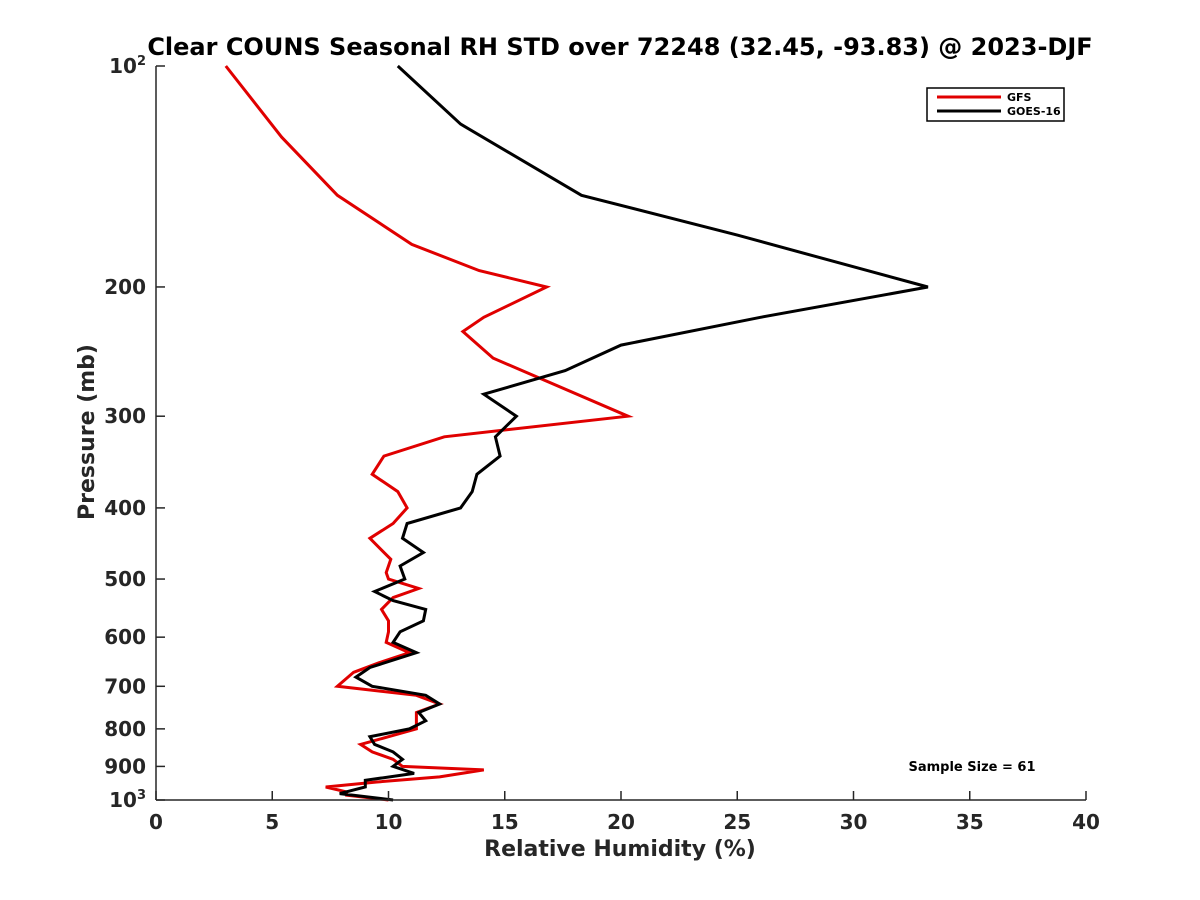 The image size is (1200, 900). I want to click on y-tick-label: 600, so click(125, 637).